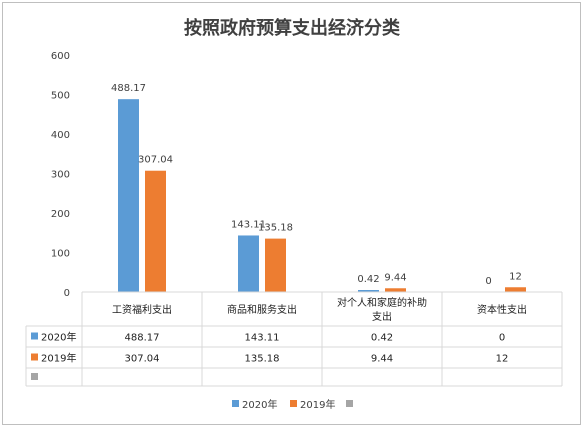 The image size is (585, 429). What do you see at coordinates (488, 281) in the screenshot?
I see `data-label: 0` at bounding box center [488, 281].